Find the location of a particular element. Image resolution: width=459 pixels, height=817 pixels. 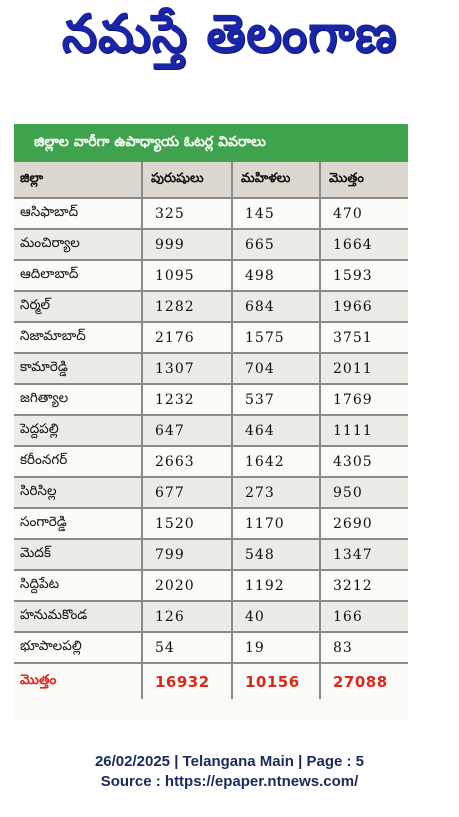

table-total-row: మొత్తం 16932 10156 27088 is located at coordinates (211, 681).